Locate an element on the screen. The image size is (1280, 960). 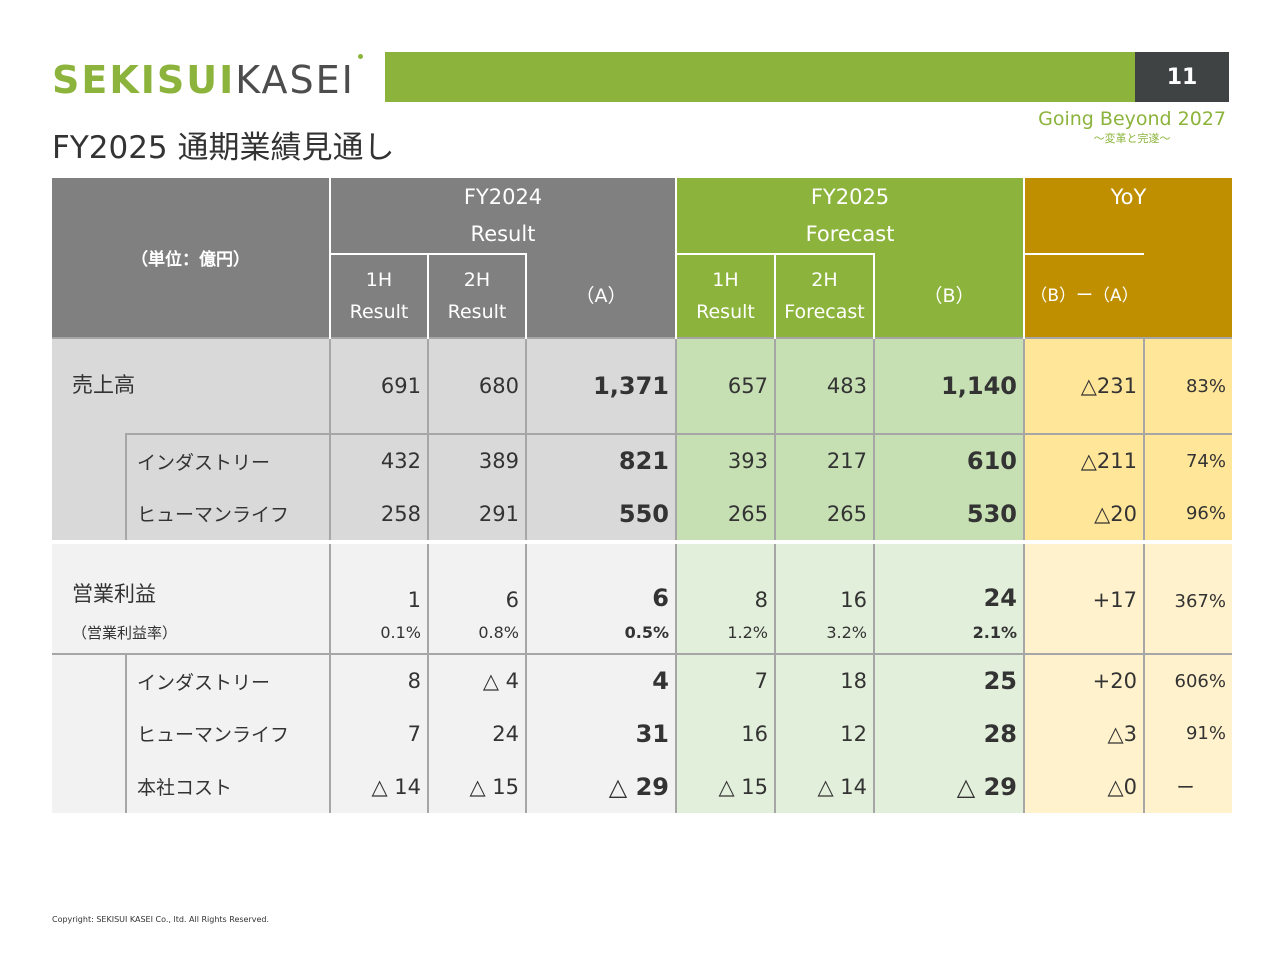
cell: △0 is located at coordinates (1083, 786).